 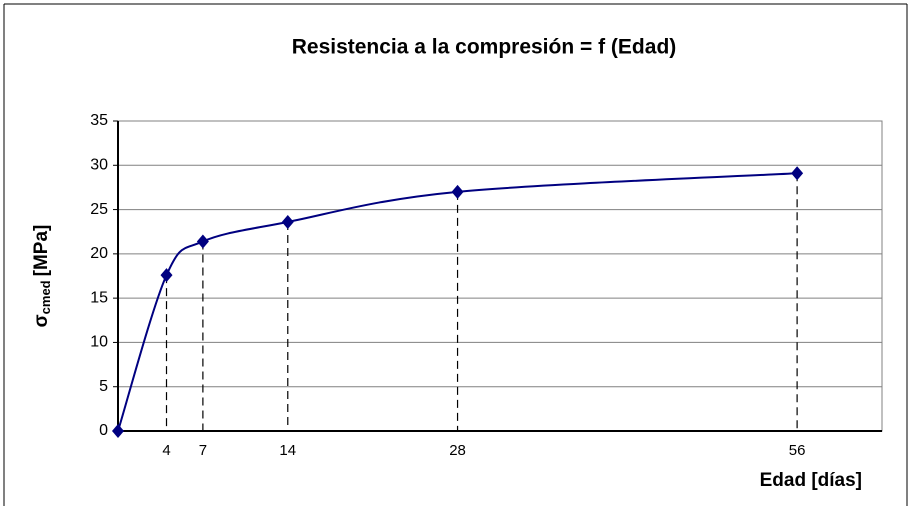 What do you see at coordinates (99, 120) in the screenshot?
I see `y-tick-label: 35` at bounding box center [99, 120].